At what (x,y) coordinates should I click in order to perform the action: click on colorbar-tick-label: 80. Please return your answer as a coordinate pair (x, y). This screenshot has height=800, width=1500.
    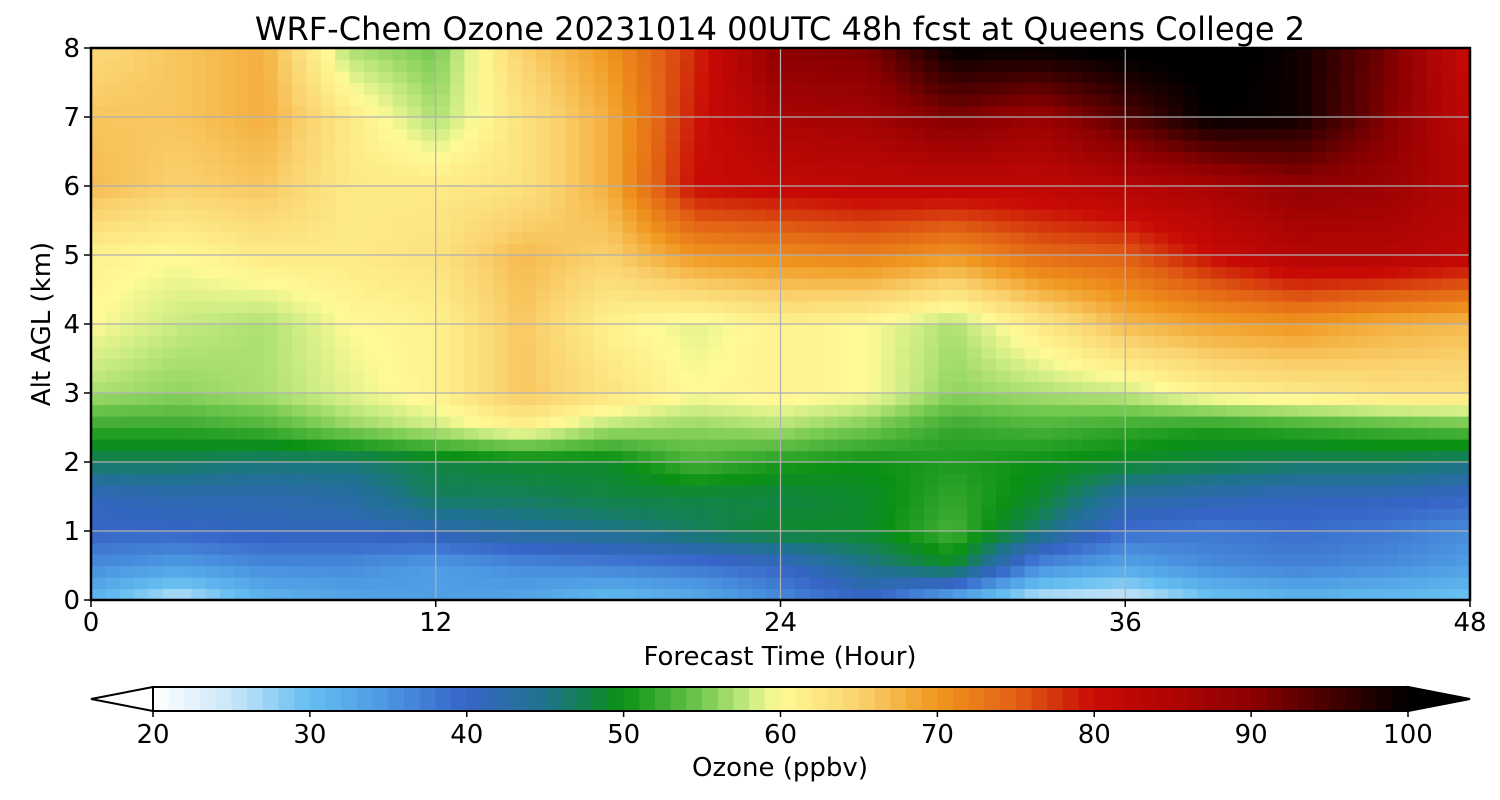
    Looking at the image, I should click on (1094, 735).